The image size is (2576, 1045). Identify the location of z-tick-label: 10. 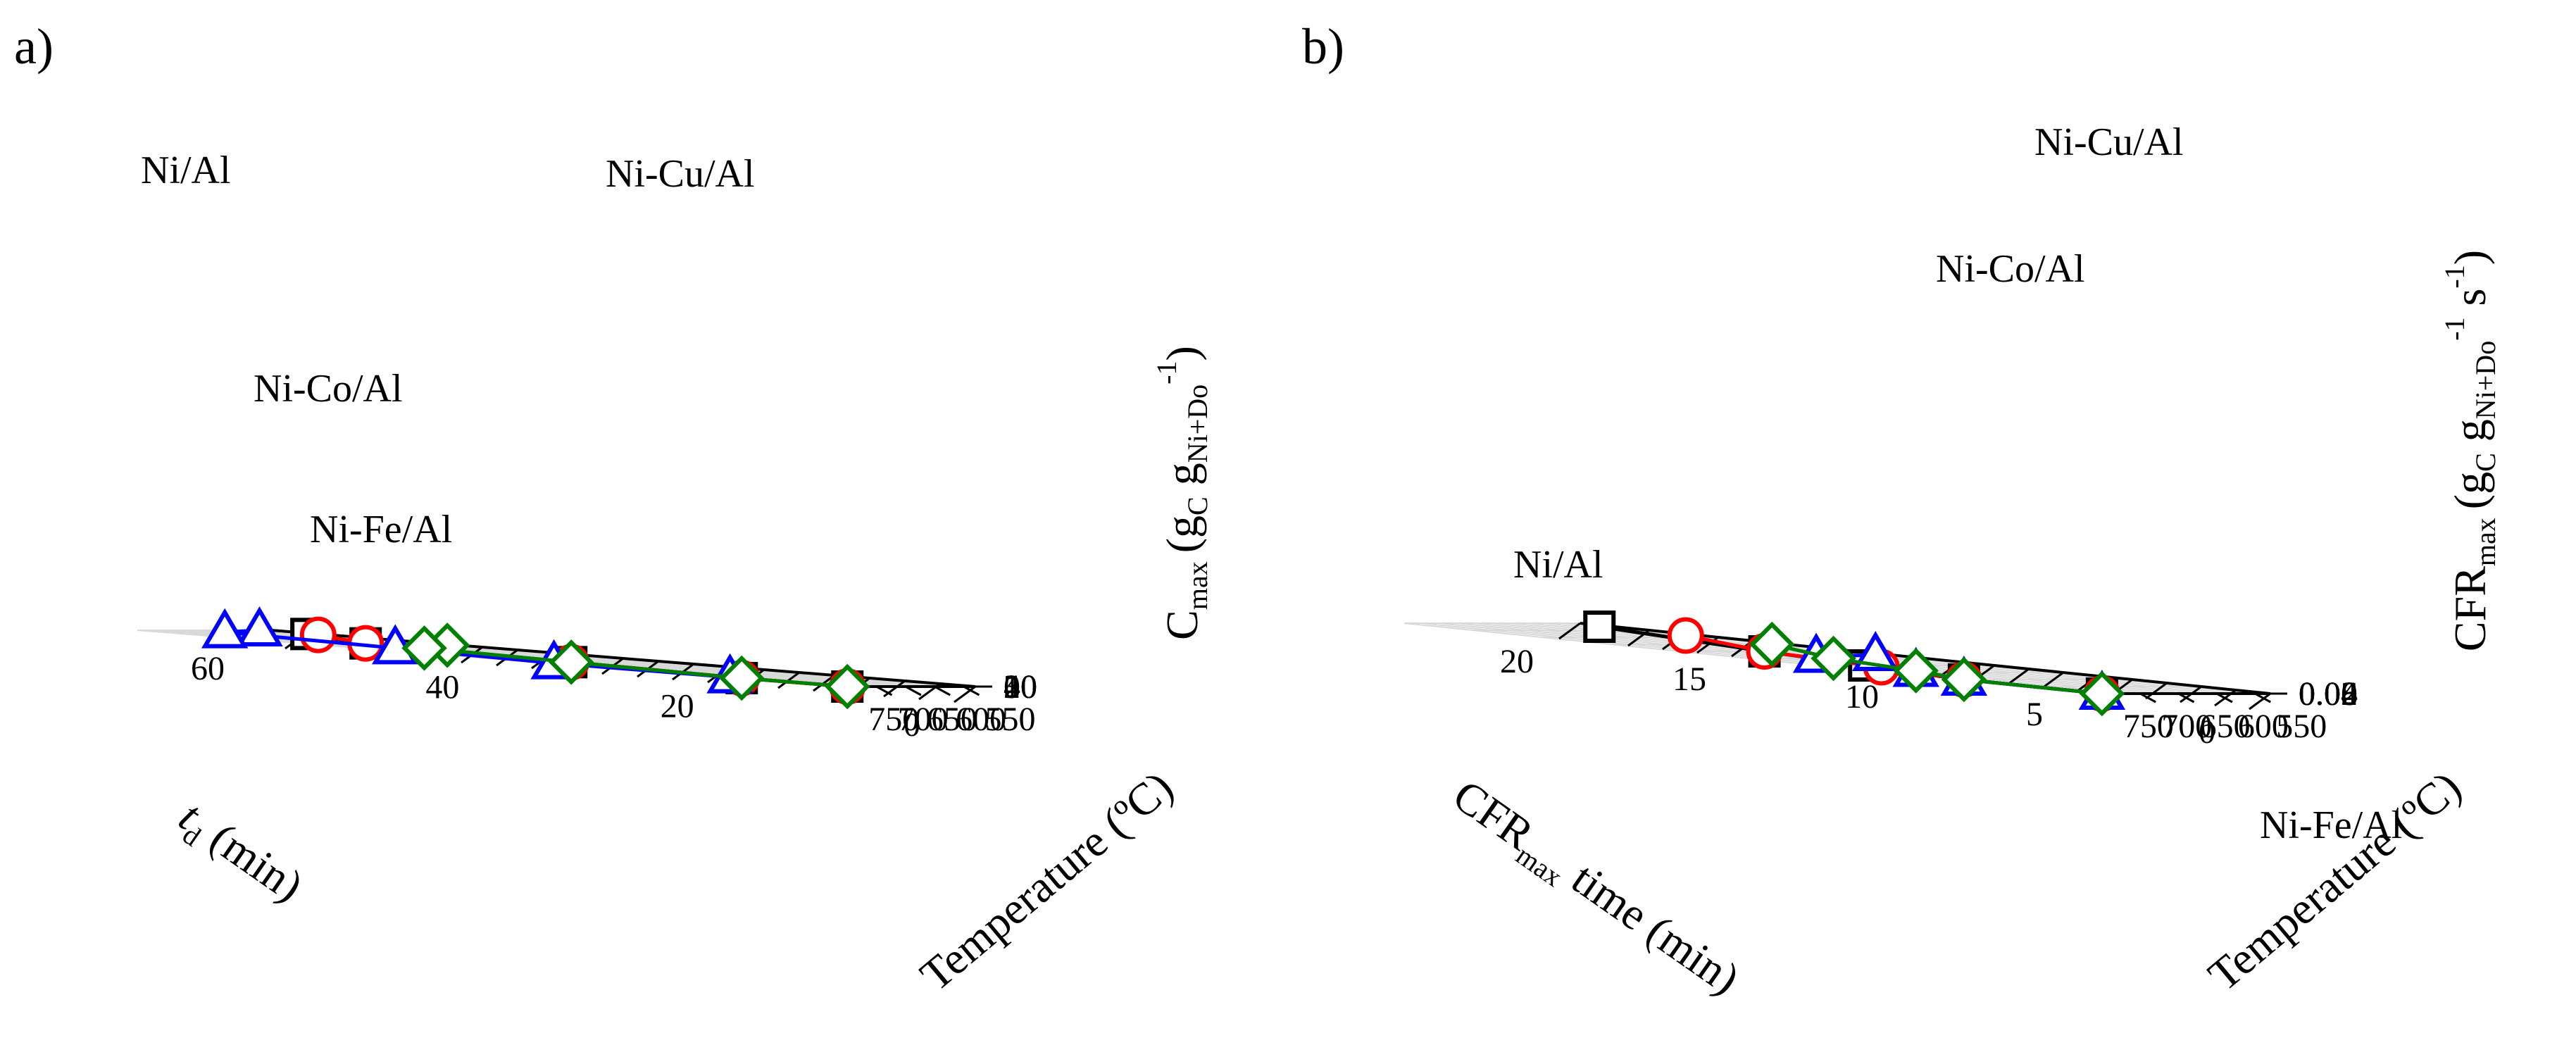
(1020, 687).